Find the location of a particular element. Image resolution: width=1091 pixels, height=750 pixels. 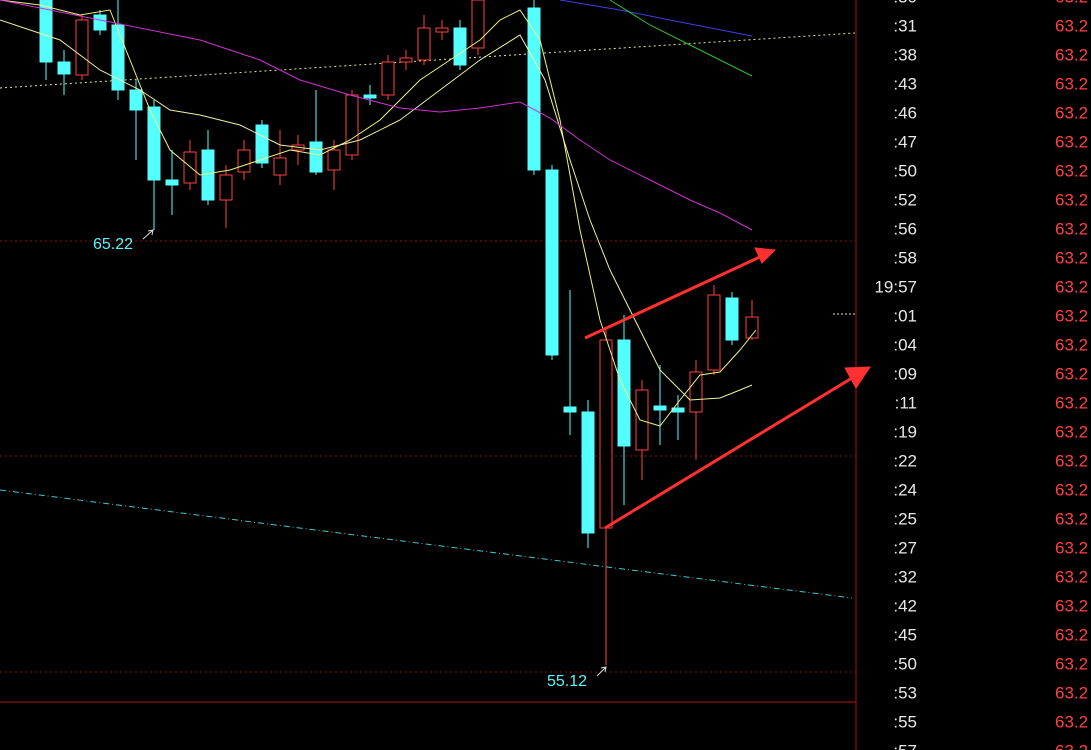

time-label: :47 is located at coordinates (905, 141).